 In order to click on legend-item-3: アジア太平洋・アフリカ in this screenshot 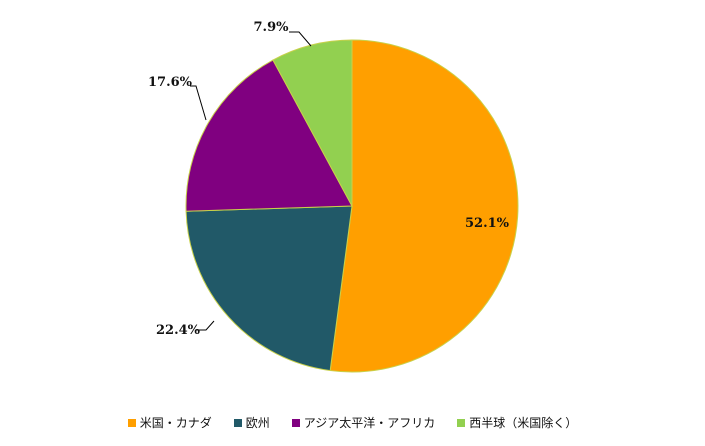, I will do `click(363, 422)`.